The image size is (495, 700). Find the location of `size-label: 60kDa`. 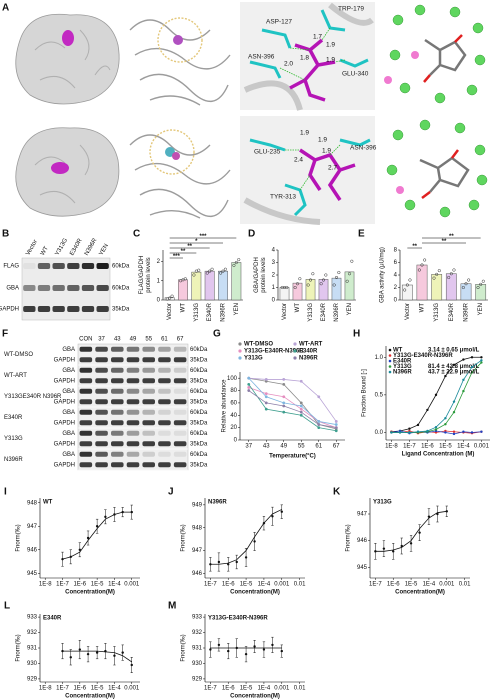

size-label: 60kDa is located at coordinates (199, 371).